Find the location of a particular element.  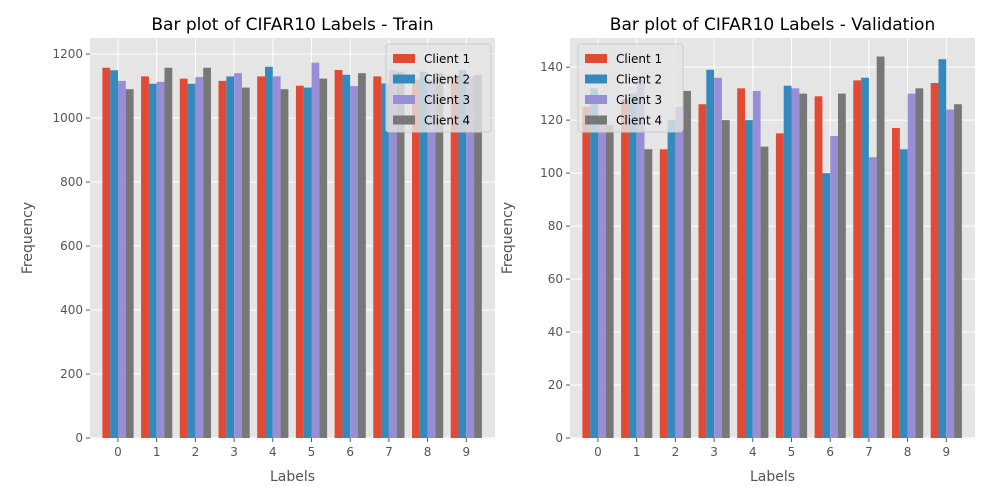

y-tick-label: 140 is located at coordinates (551, 67).